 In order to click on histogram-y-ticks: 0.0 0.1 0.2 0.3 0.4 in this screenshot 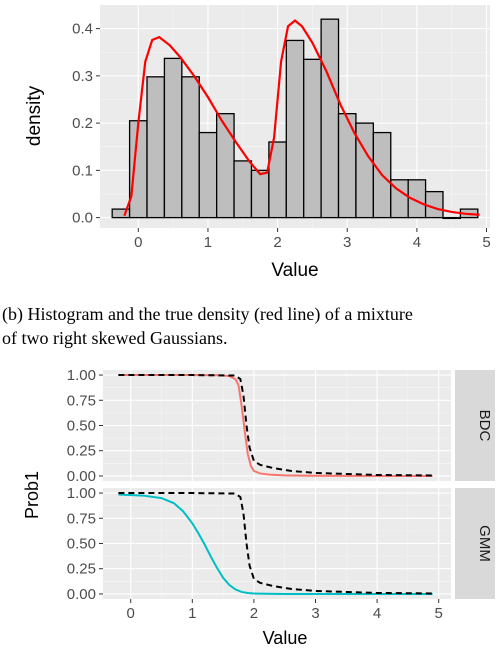, I will do `click(86, 124)`.